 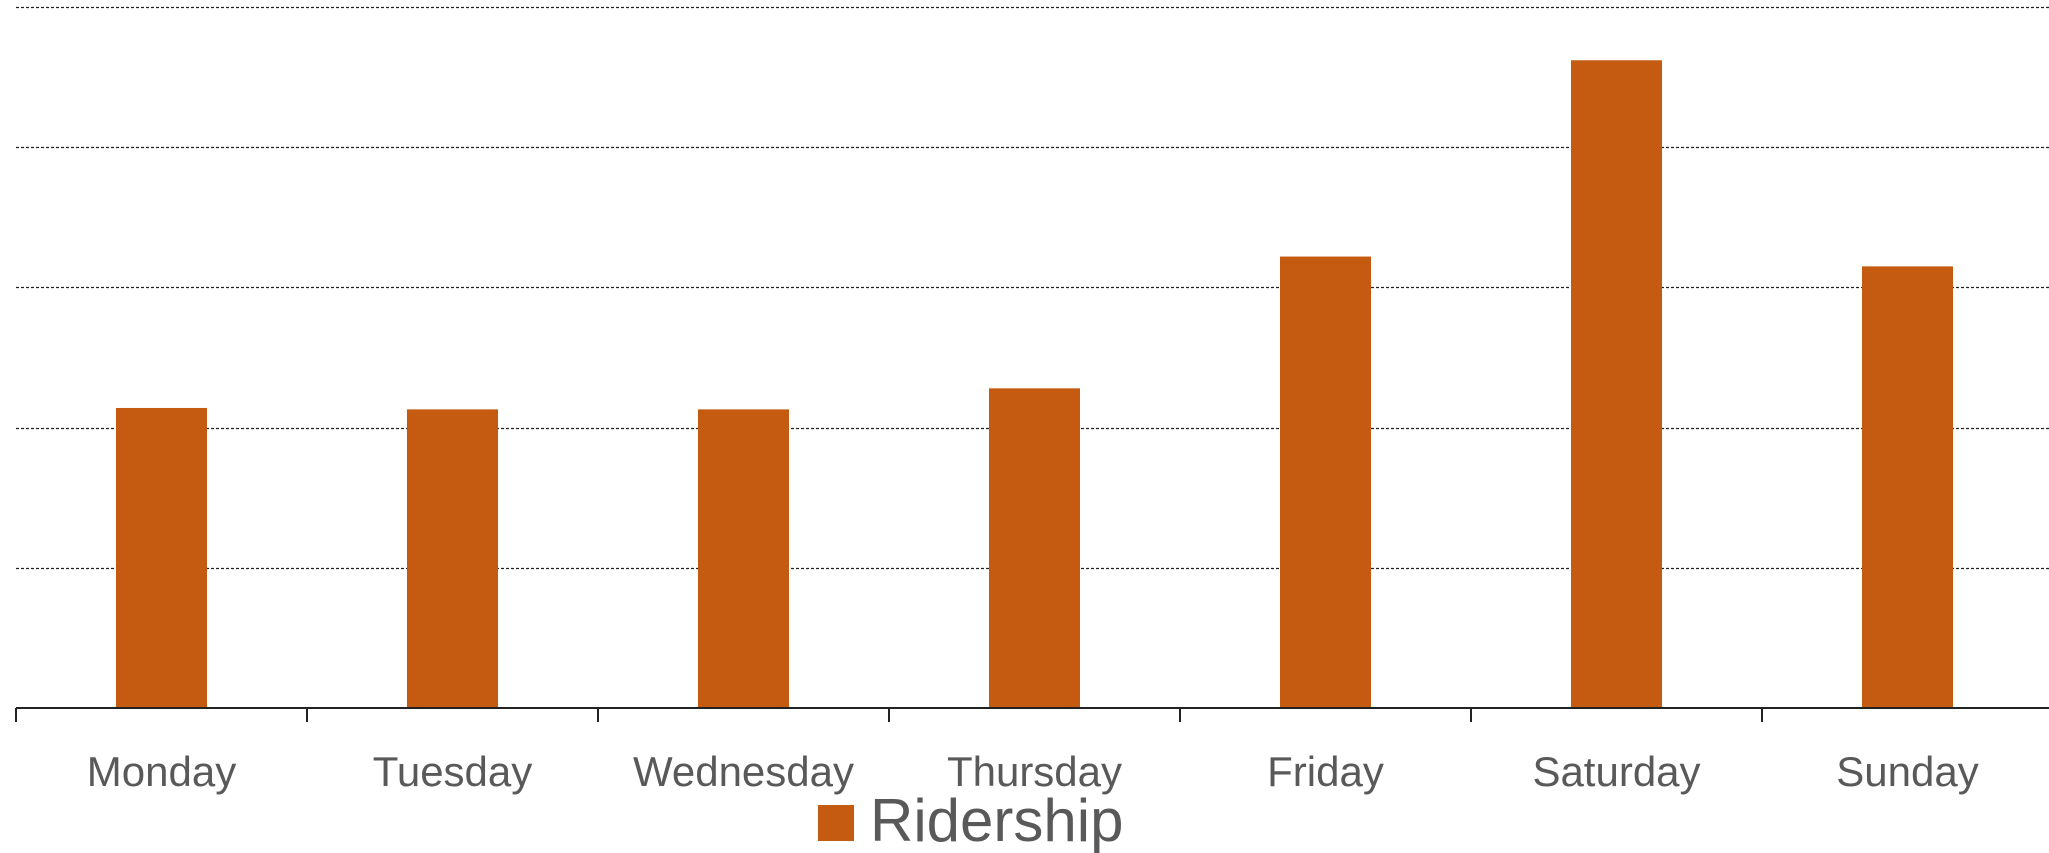 What do you see at coordinates (1032, 714) in the screenshot?
I see `x-axis` at bounding box center [1032, 714].